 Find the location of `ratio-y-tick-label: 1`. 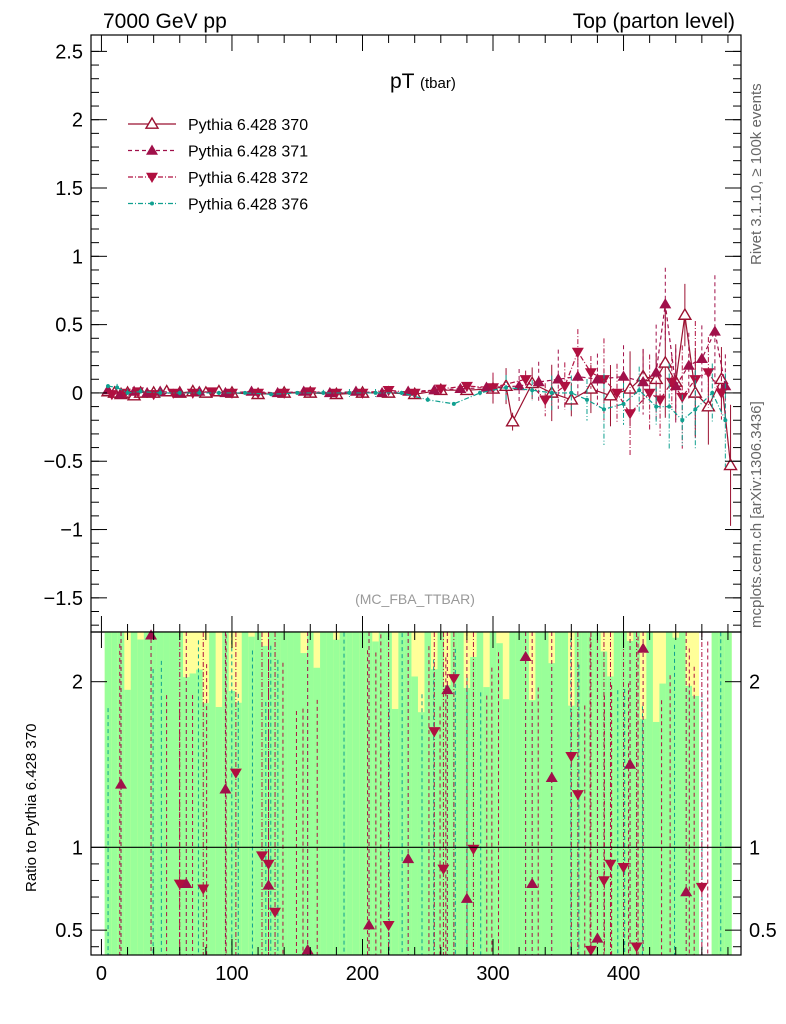

ratio-y-tick-label: 1 is located at coordinates (77, 848).